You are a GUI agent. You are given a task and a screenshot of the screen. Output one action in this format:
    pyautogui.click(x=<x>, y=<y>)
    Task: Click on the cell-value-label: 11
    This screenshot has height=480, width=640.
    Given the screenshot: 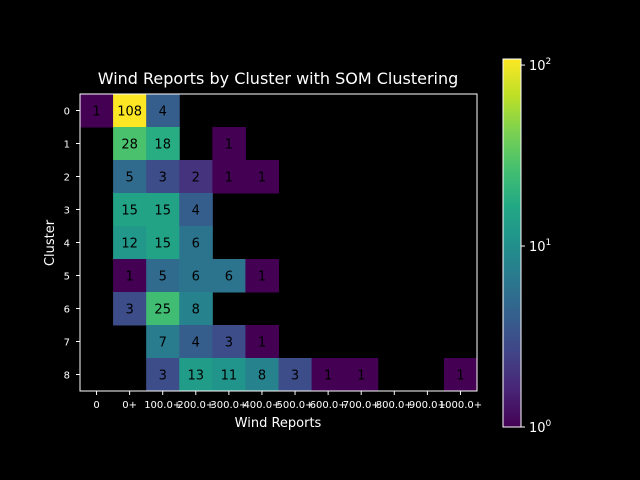 What is the action you would take?
    pyautogui.click(x=229, y=376)
    